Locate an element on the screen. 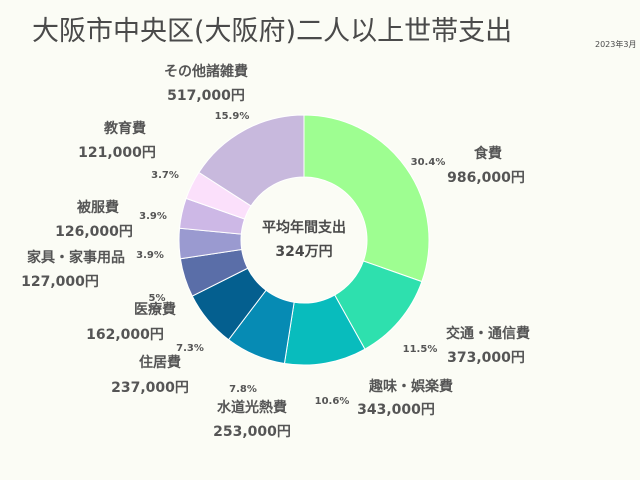  label-other-percent: 15.9% is located at coordinates (232, 116).